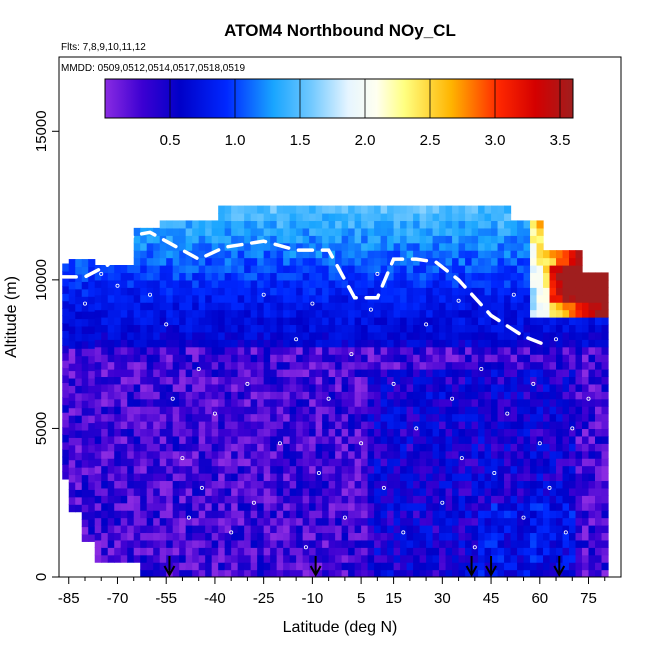 This screenshot has width=650, height=650. Describe the element at coordinates (235, 140) in the screenshot. I see `colorbar-tick-label: 1.0` at that location.